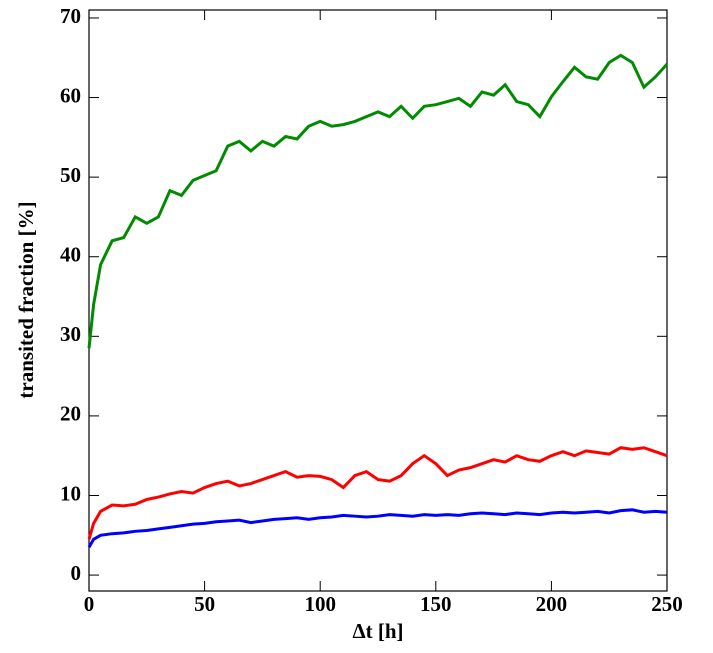  I want to click on x-tick-label: 0, so click(89, 604).